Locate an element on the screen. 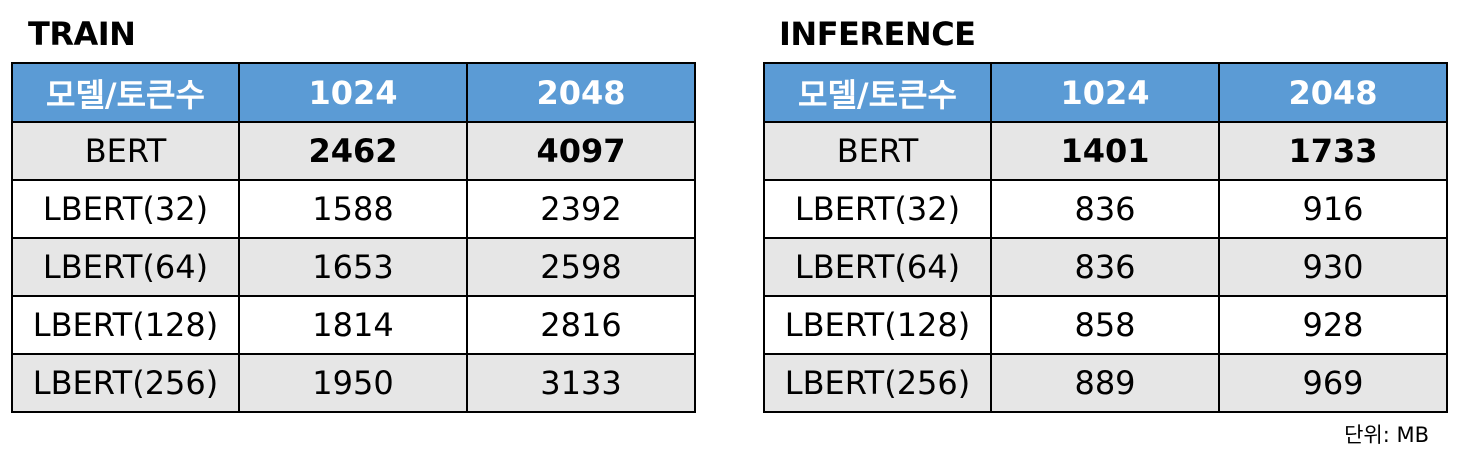  train-model-cell: LBERT(128) is located at coordinates (125, 325).